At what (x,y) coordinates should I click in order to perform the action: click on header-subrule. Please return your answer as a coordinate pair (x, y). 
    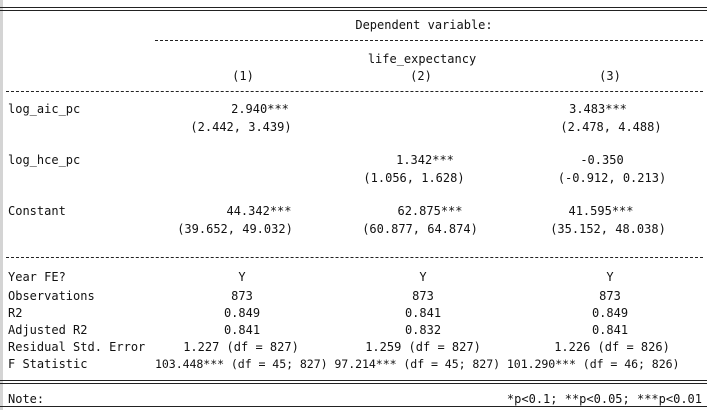
    Looking at the image, I should click on (429, 40).